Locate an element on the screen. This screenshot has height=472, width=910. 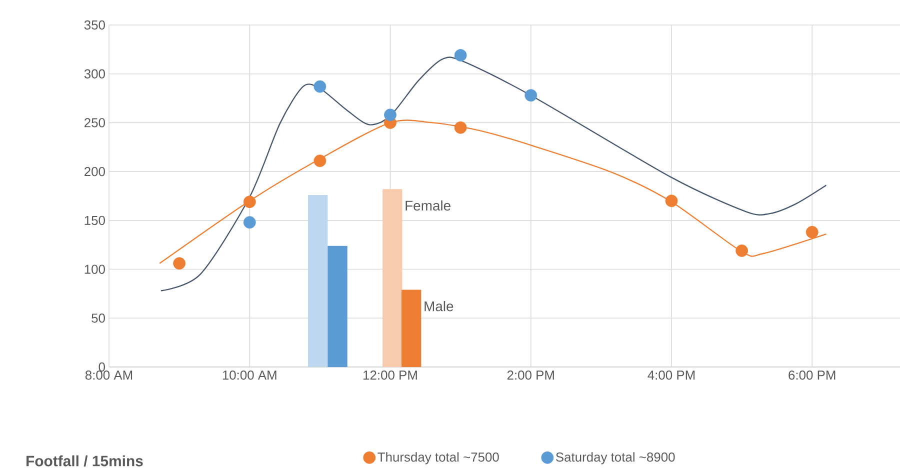
y-tick-label: 250 is located at coordinates (94, 123).